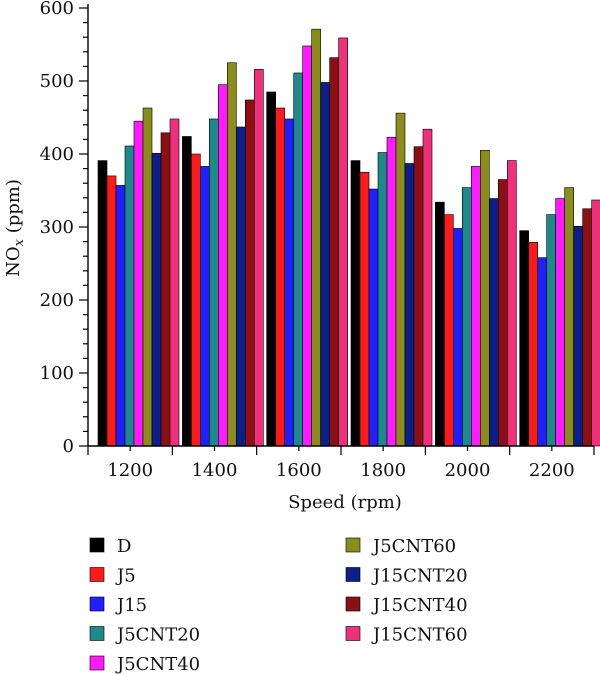 The image size is (600, 674). I want to click on x-tick-label: 2200, so click(552, 470).